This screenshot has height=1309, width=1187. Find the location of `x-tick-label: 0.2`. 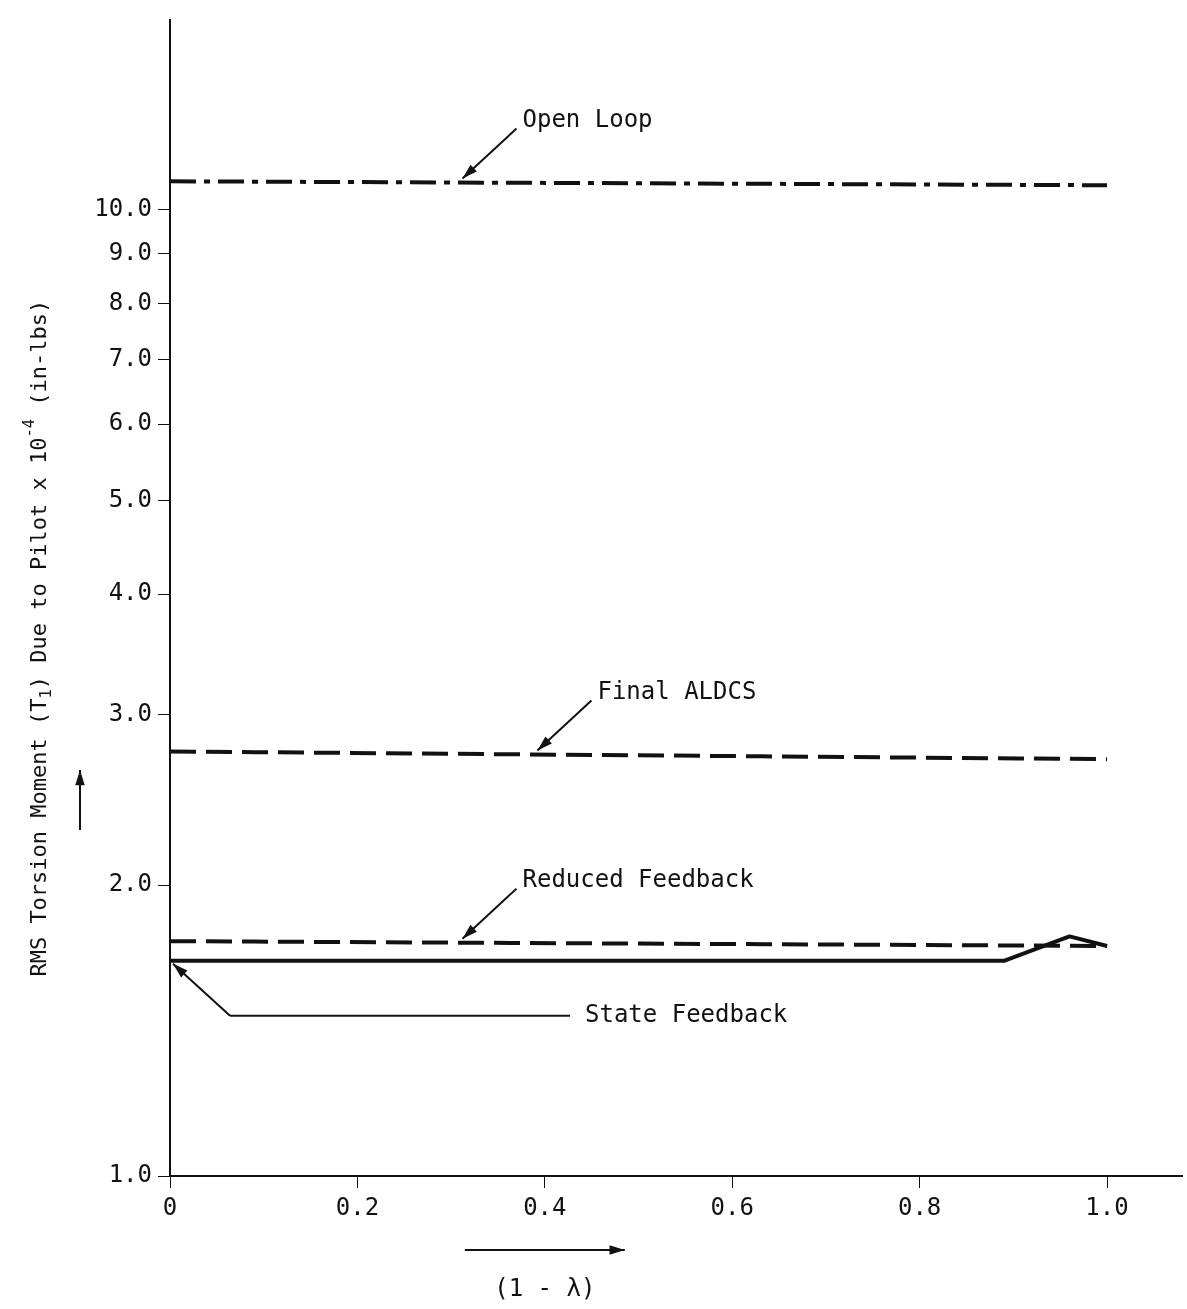

x-tick-label: 0.2 is located at coordinates (357, 1206).